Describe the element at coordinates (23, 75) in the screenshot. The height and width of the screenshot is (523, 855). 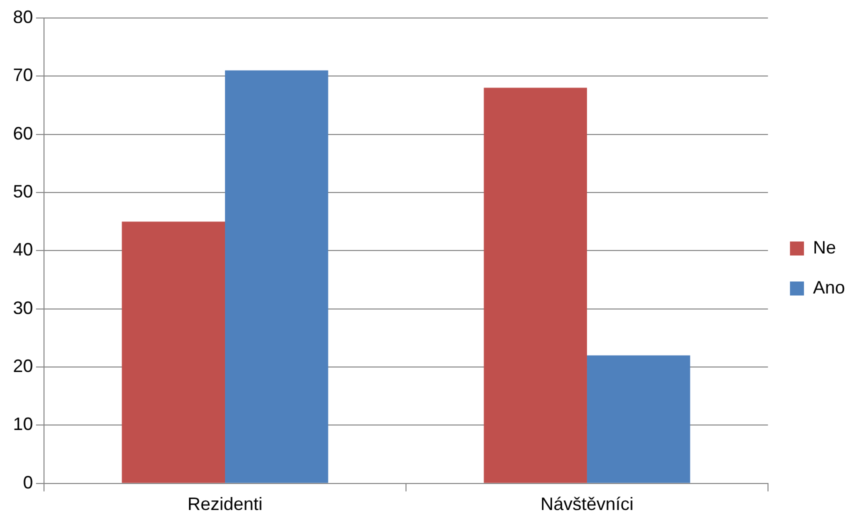
I see `y-tick-label: 70` at that location.